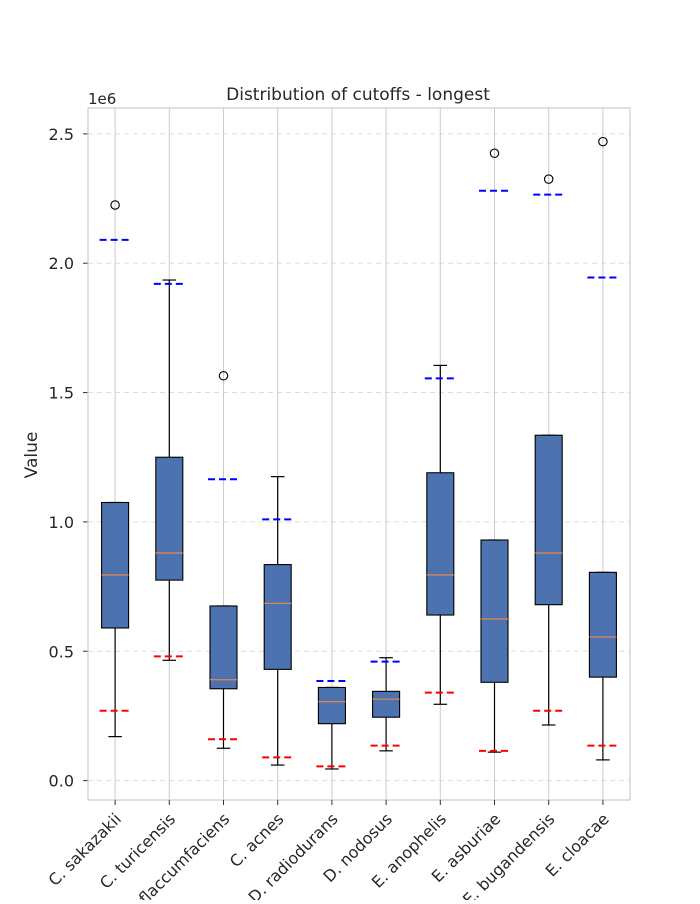  What do you see at coordinates (102, 99) in the screenshot?
I see `y-axis-multiplier: 1e6` at bounding box center [102, 99].